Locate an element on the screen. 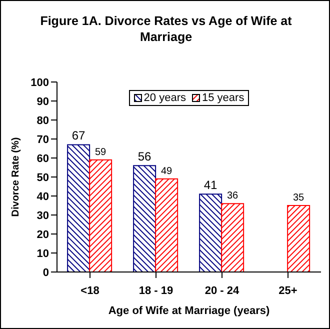  data-label: 49 is located at coordinates (166, 171).